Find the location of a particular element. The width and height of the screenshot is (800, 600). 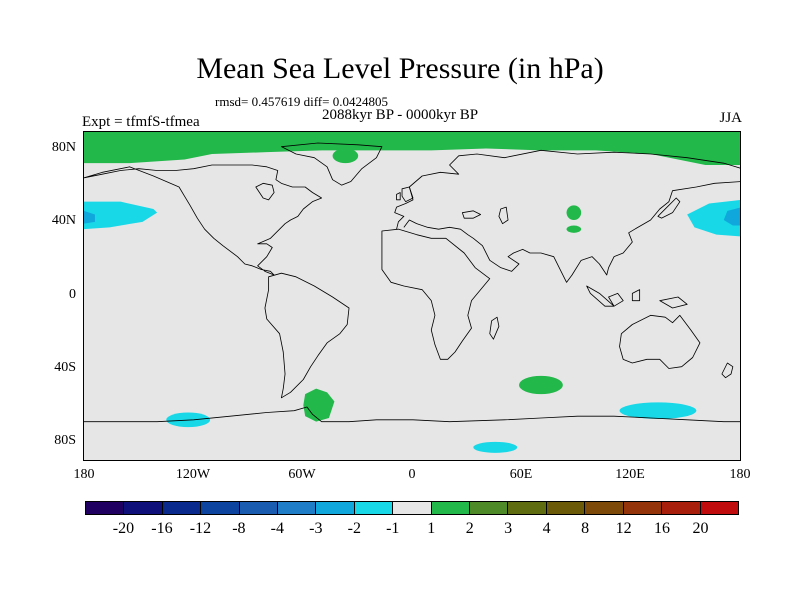

colorbar-tick-label: 2 is located at coordinates (469, 528).